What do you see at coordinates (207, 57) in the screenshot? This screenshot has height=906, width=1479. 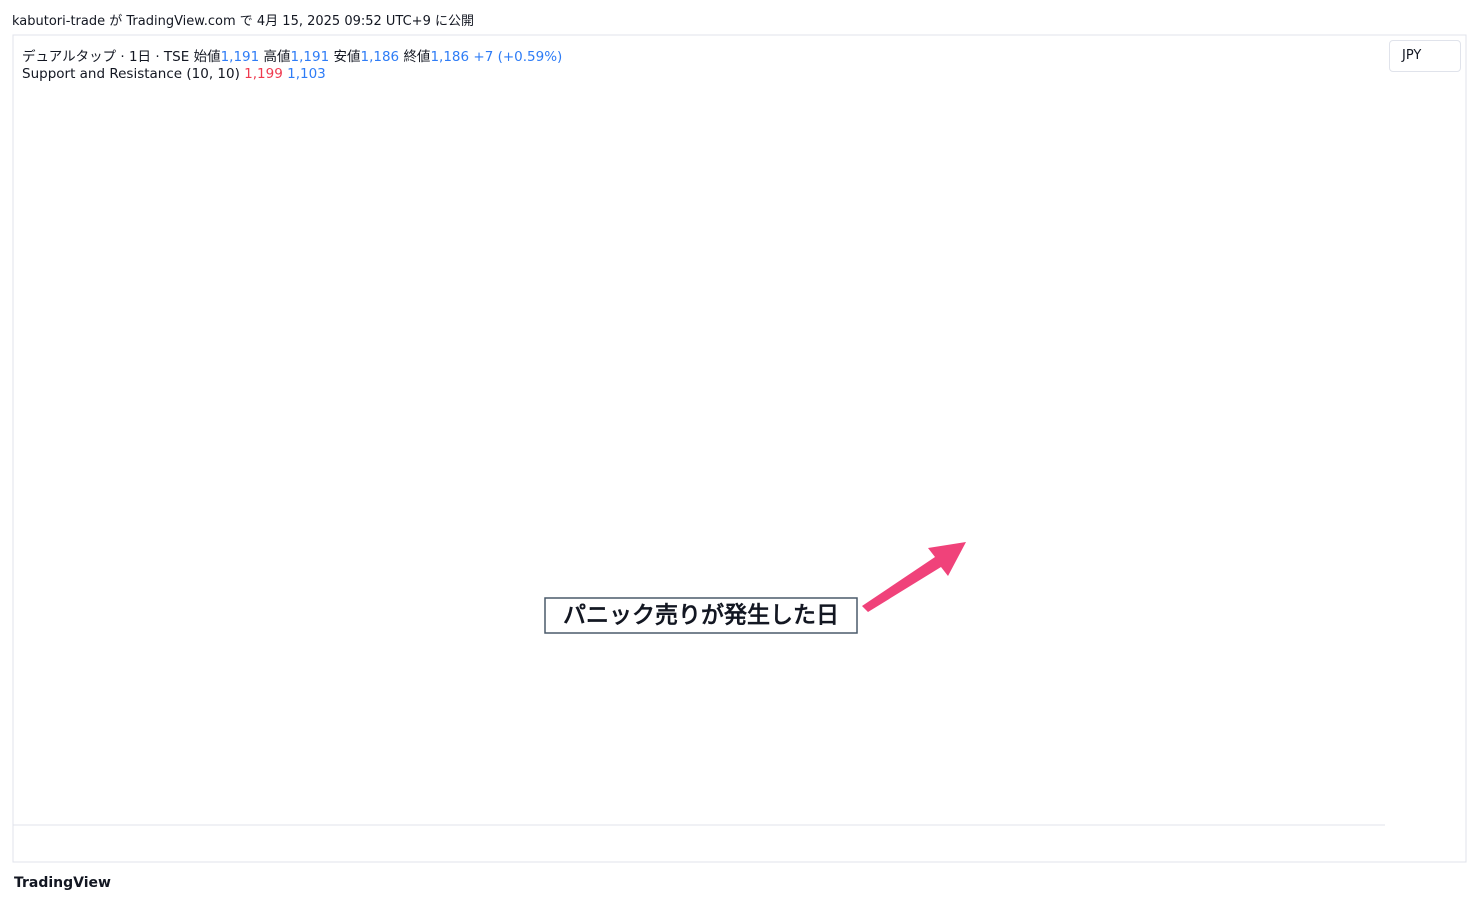 I see `field-name: 始値` at bounding box center [207, 57].